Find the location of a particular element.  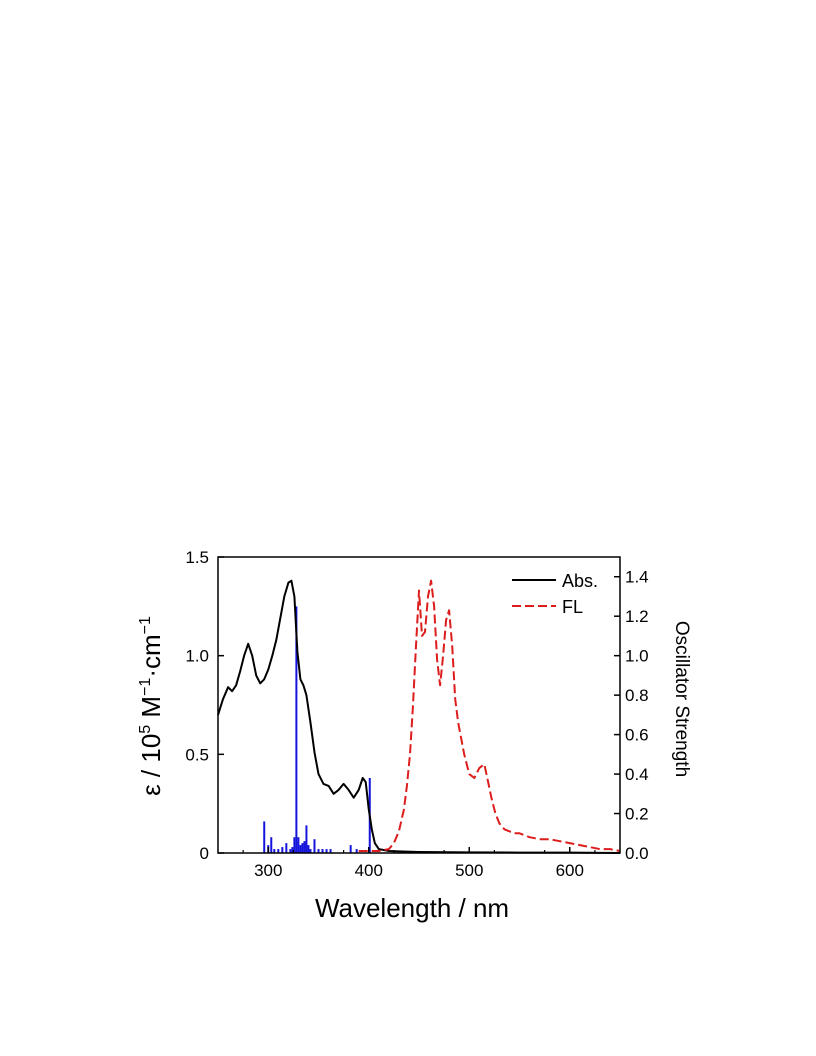

y-right-tick-label: 0.8 is located at coordinates (637, 695).